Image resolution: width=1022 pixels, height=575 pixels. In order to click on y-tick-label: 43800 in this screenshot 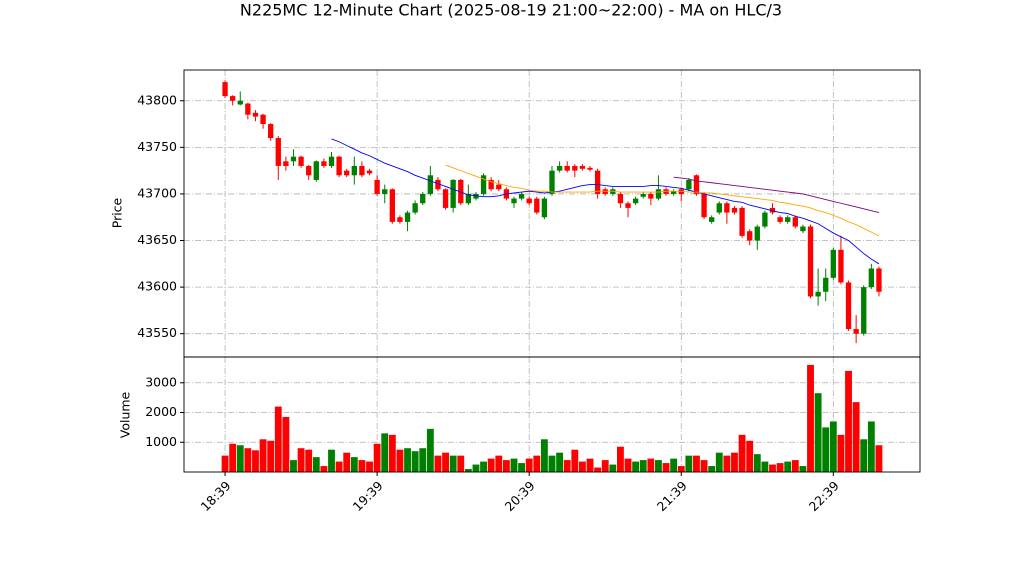, I will do `click(157, 99)`.